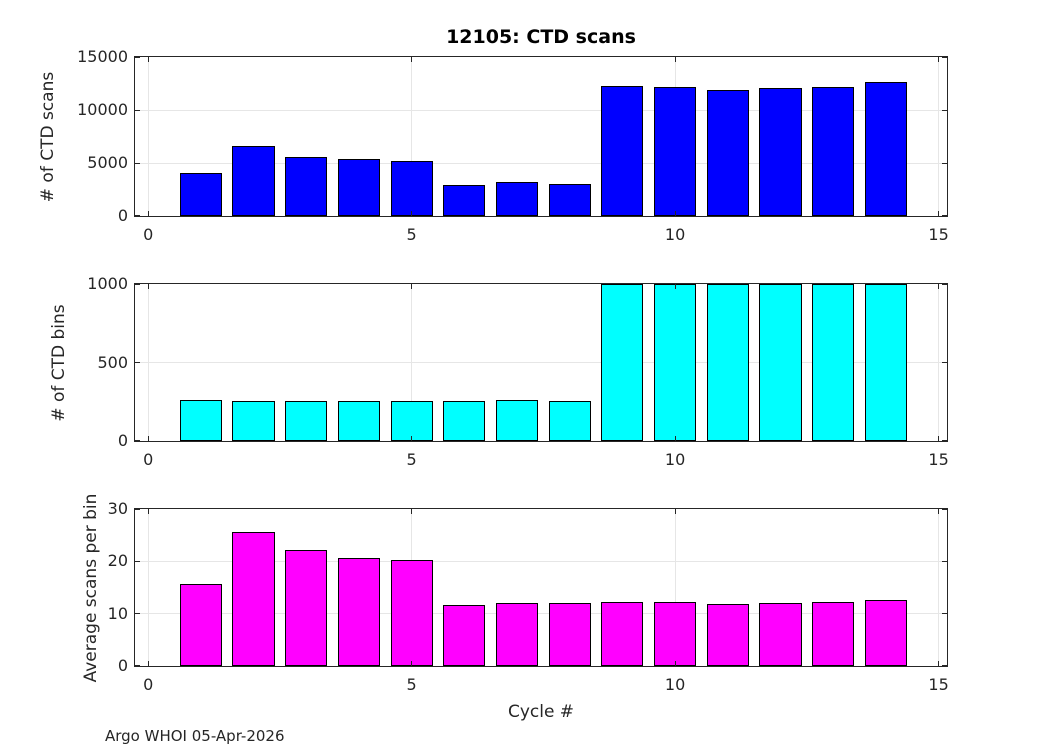 The height and width of the screenshot is (750, 1050). Describe the element at coordinates (541, 712) in the screenshot. I see `x-axis-label-cycle: Cycle #` at that location.